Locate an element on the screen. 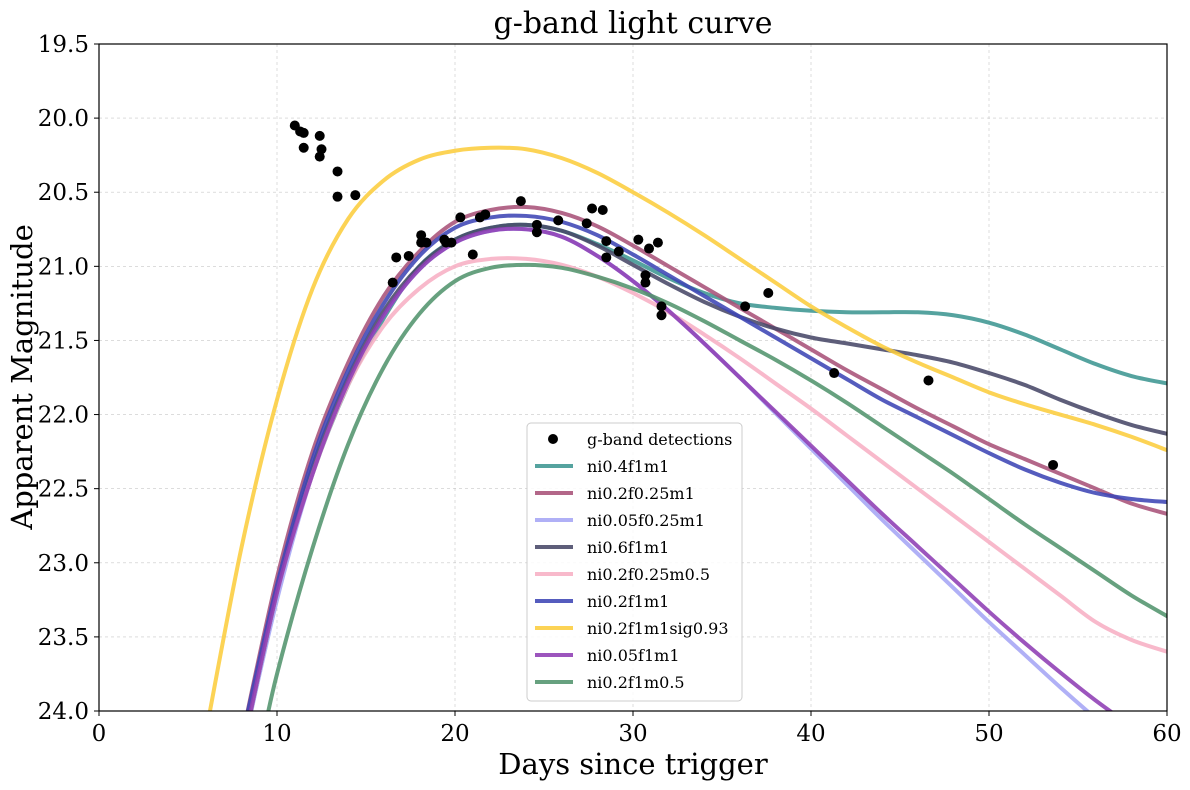 Image resolution: width=1190 pixels, height=790 pixels. y-tick-label: 21.0 is located at coordinates (63, 267).